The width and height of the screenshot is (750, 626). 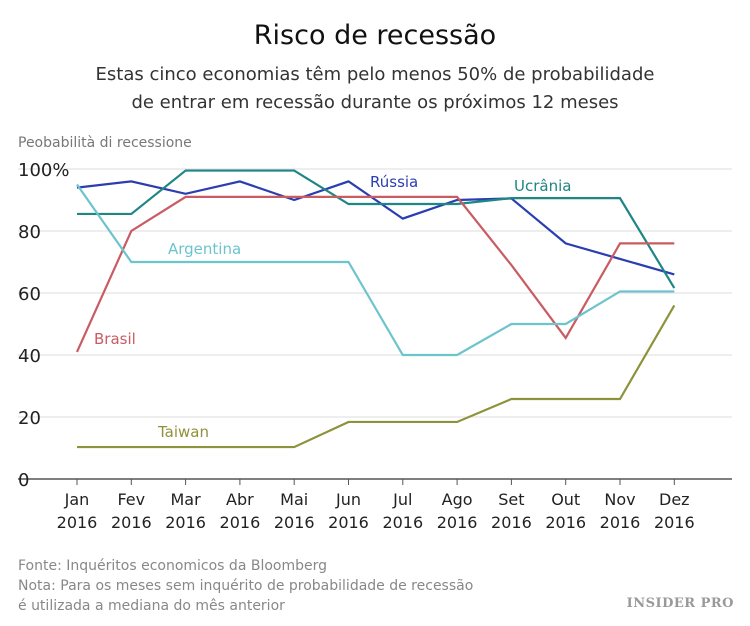 I want to click on insider-pro-logo: INSIDER PRO, so click(x=680, y=603).